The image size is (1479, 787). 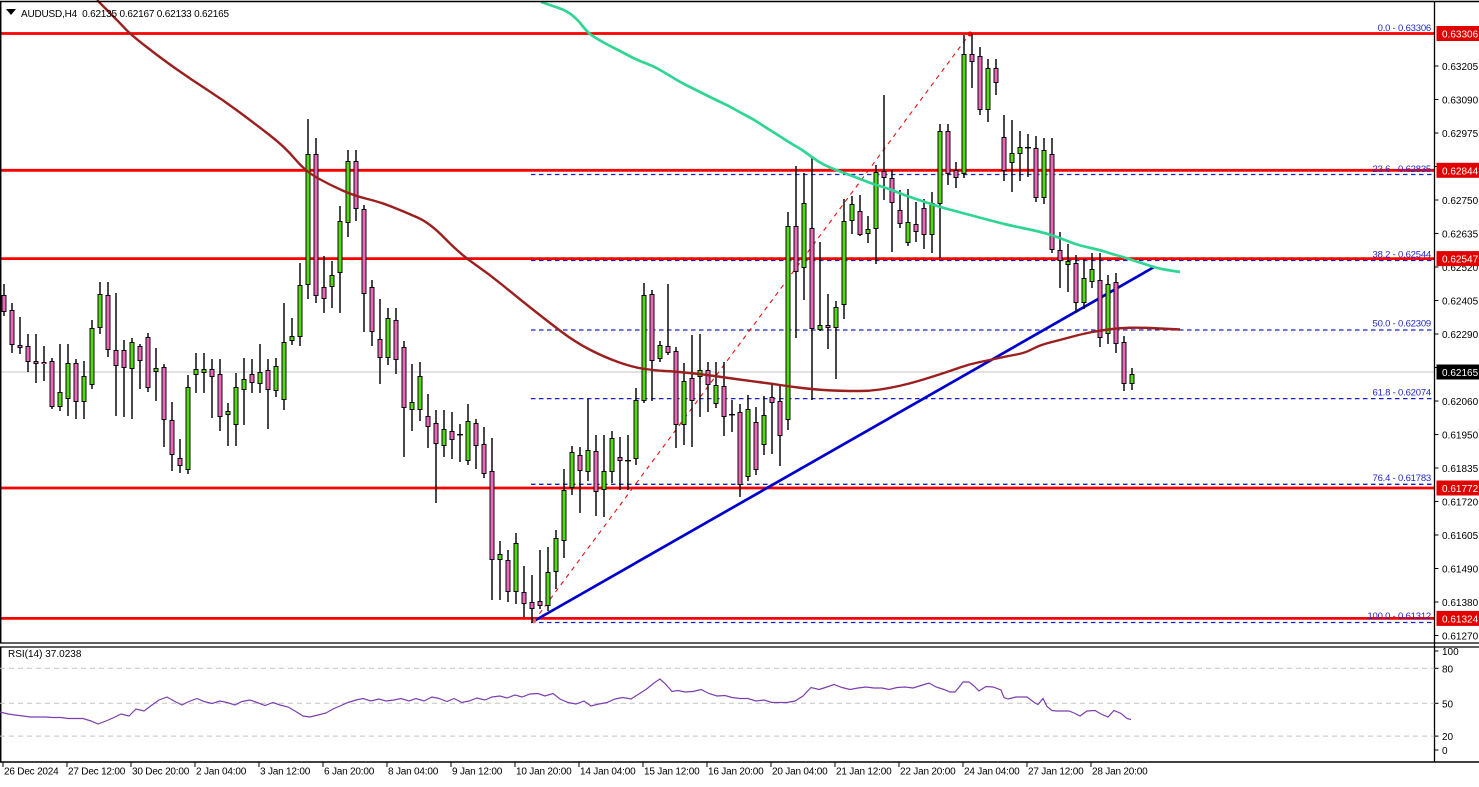 I want to click on svg-text: 0.62635, so click(x=1460, y=235).